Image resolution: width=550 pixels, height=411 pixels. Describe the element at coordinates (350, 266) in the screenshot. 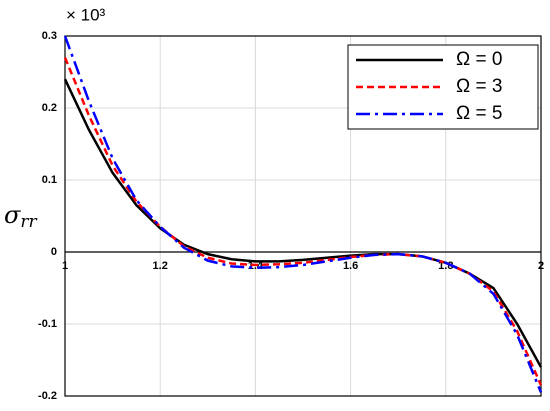

I see `x-tick-label: 1.6` at that location.